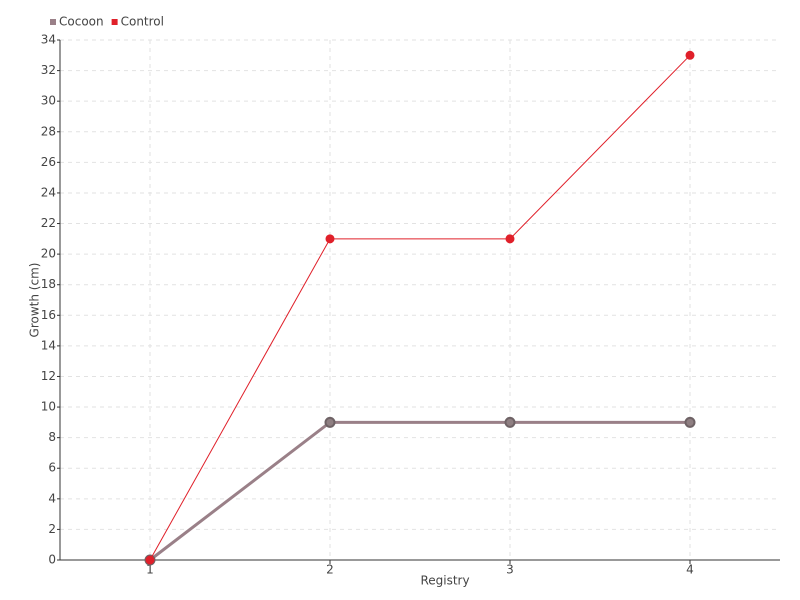 The height and width of the screenshot is (600, 800). Describe the element at coordinates (48, 162) in the screenshot. I see `y-tick-label: 26` at that location.